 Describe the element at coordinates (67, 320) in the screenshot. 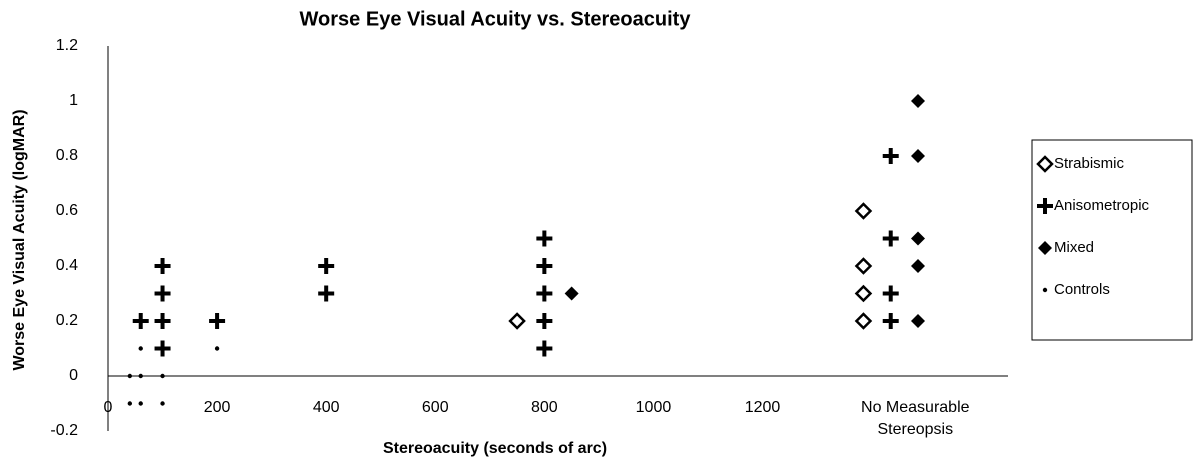

I see `y-tick-label: 0.2` at that location.